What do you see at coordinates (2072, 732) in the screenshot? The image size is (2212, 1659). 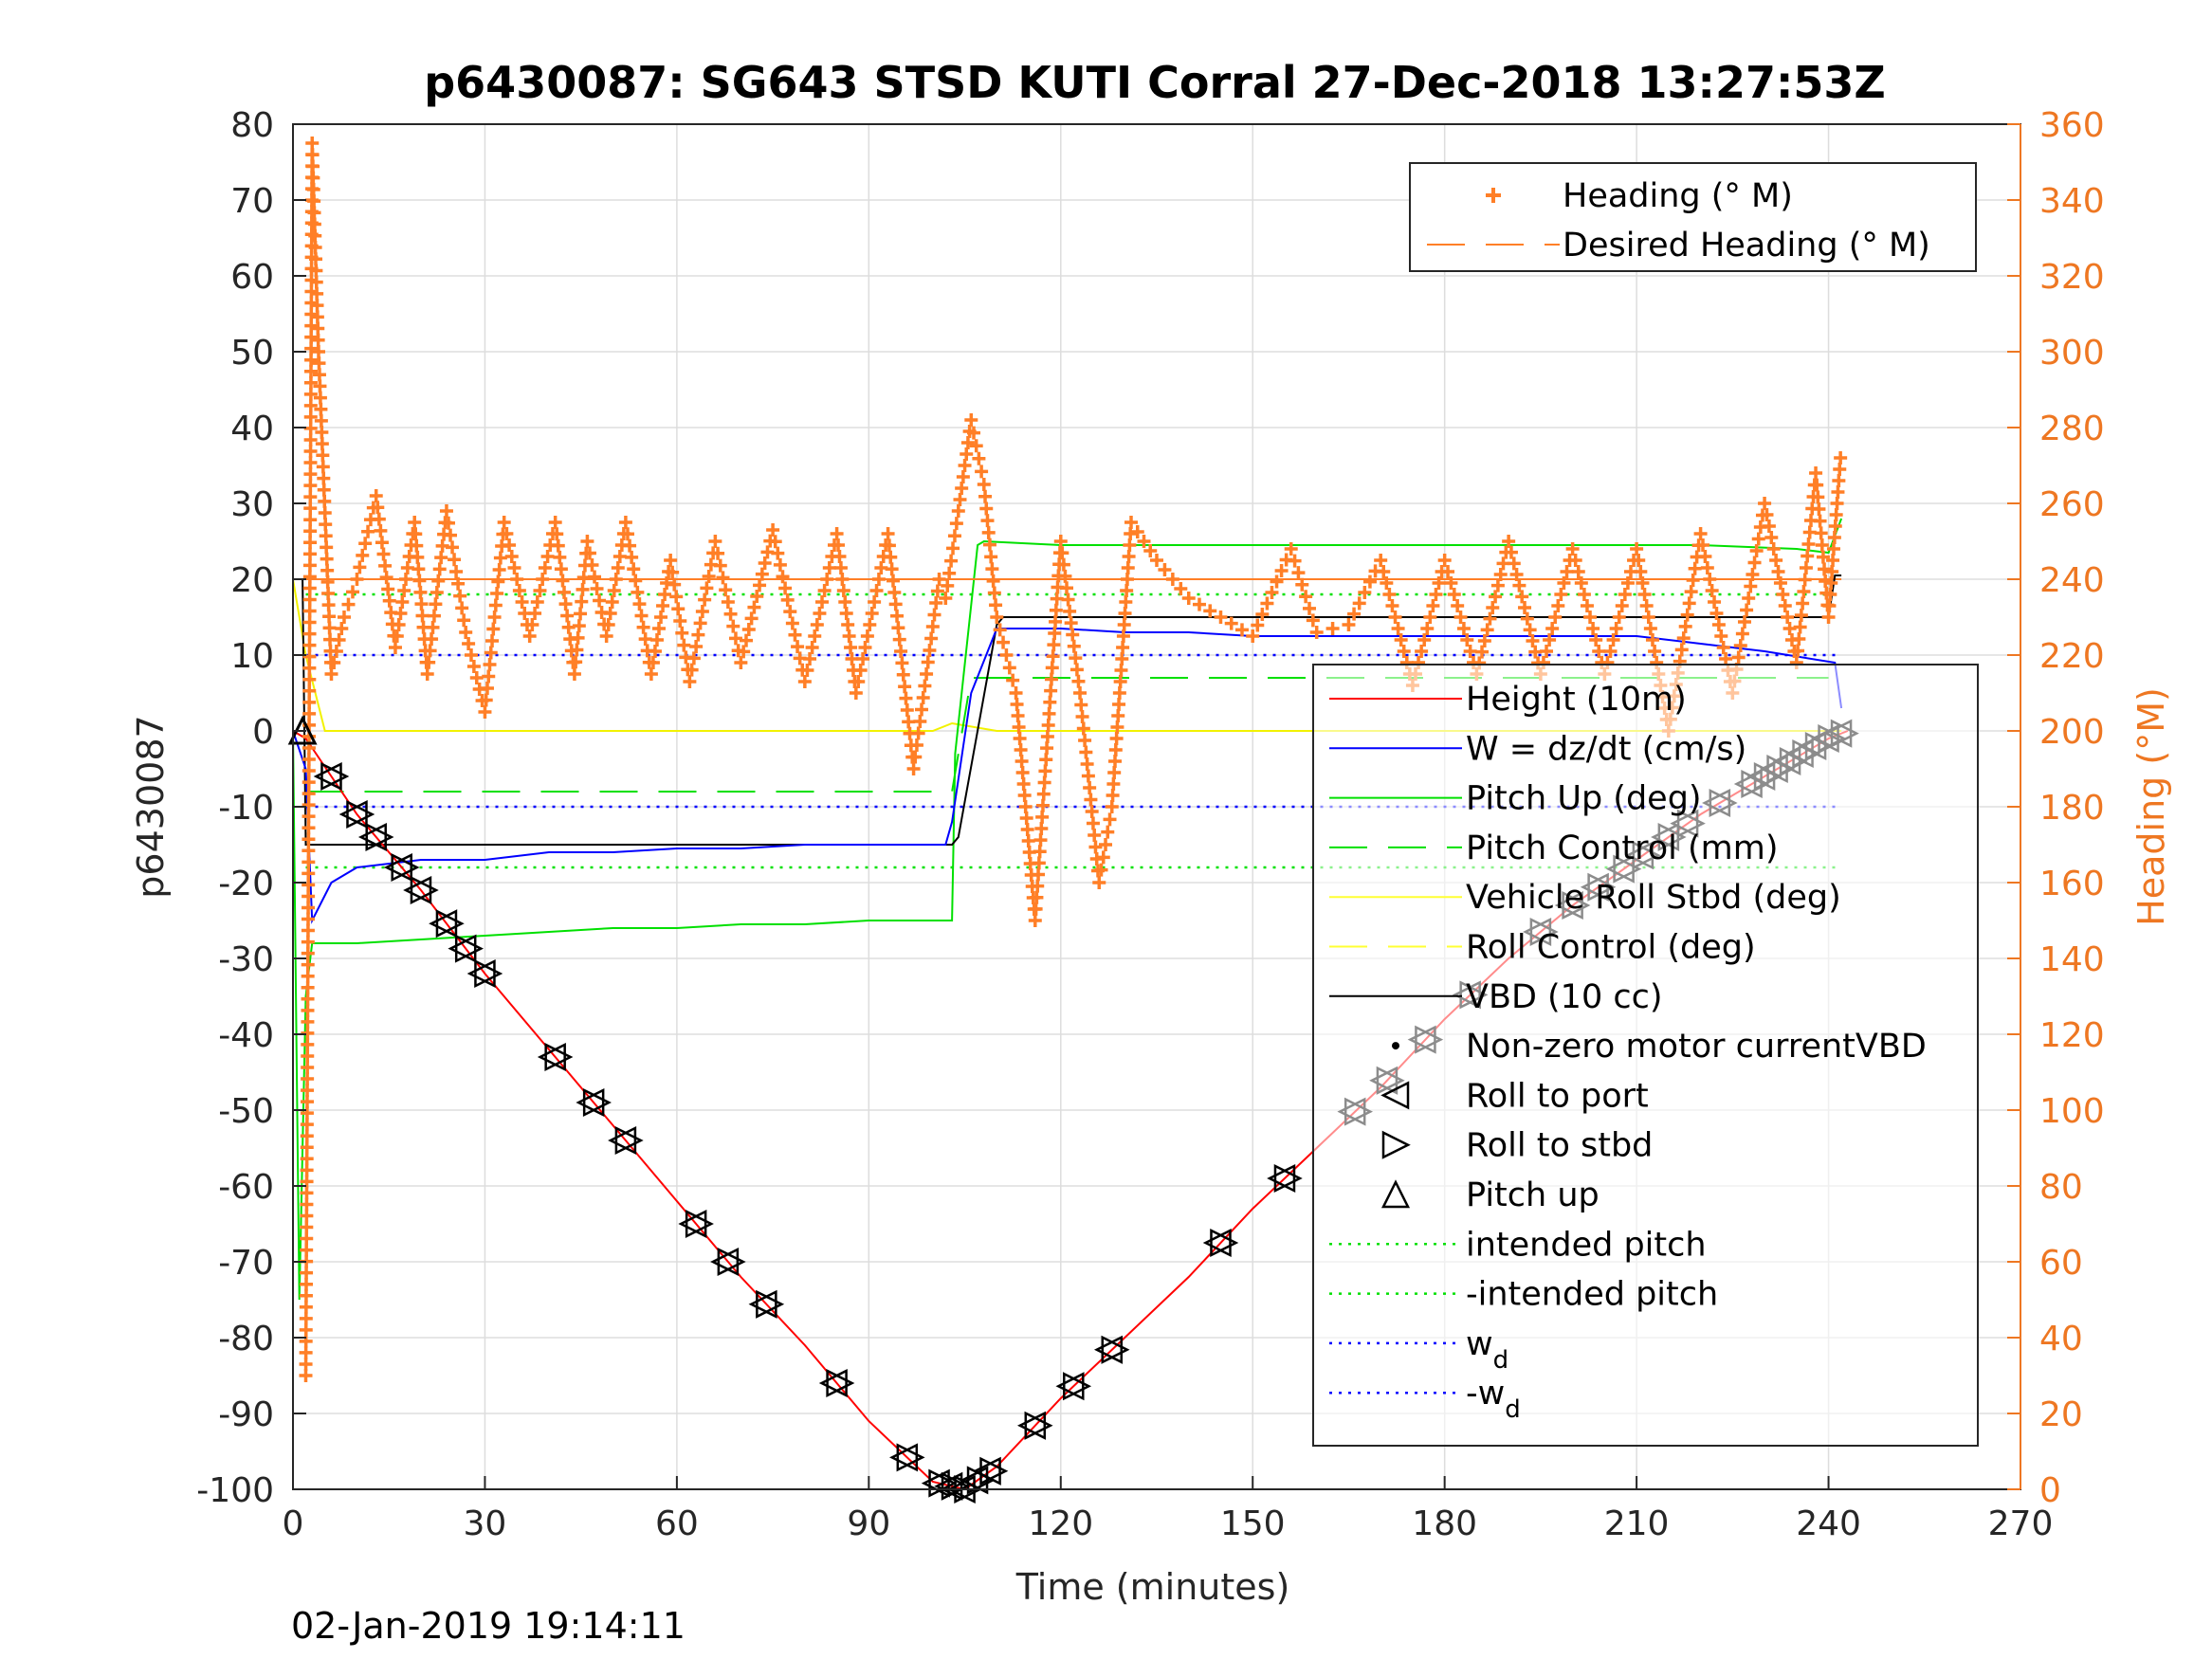 I see `y-right-tick-label: 200` at bounding box center [2072, 732].